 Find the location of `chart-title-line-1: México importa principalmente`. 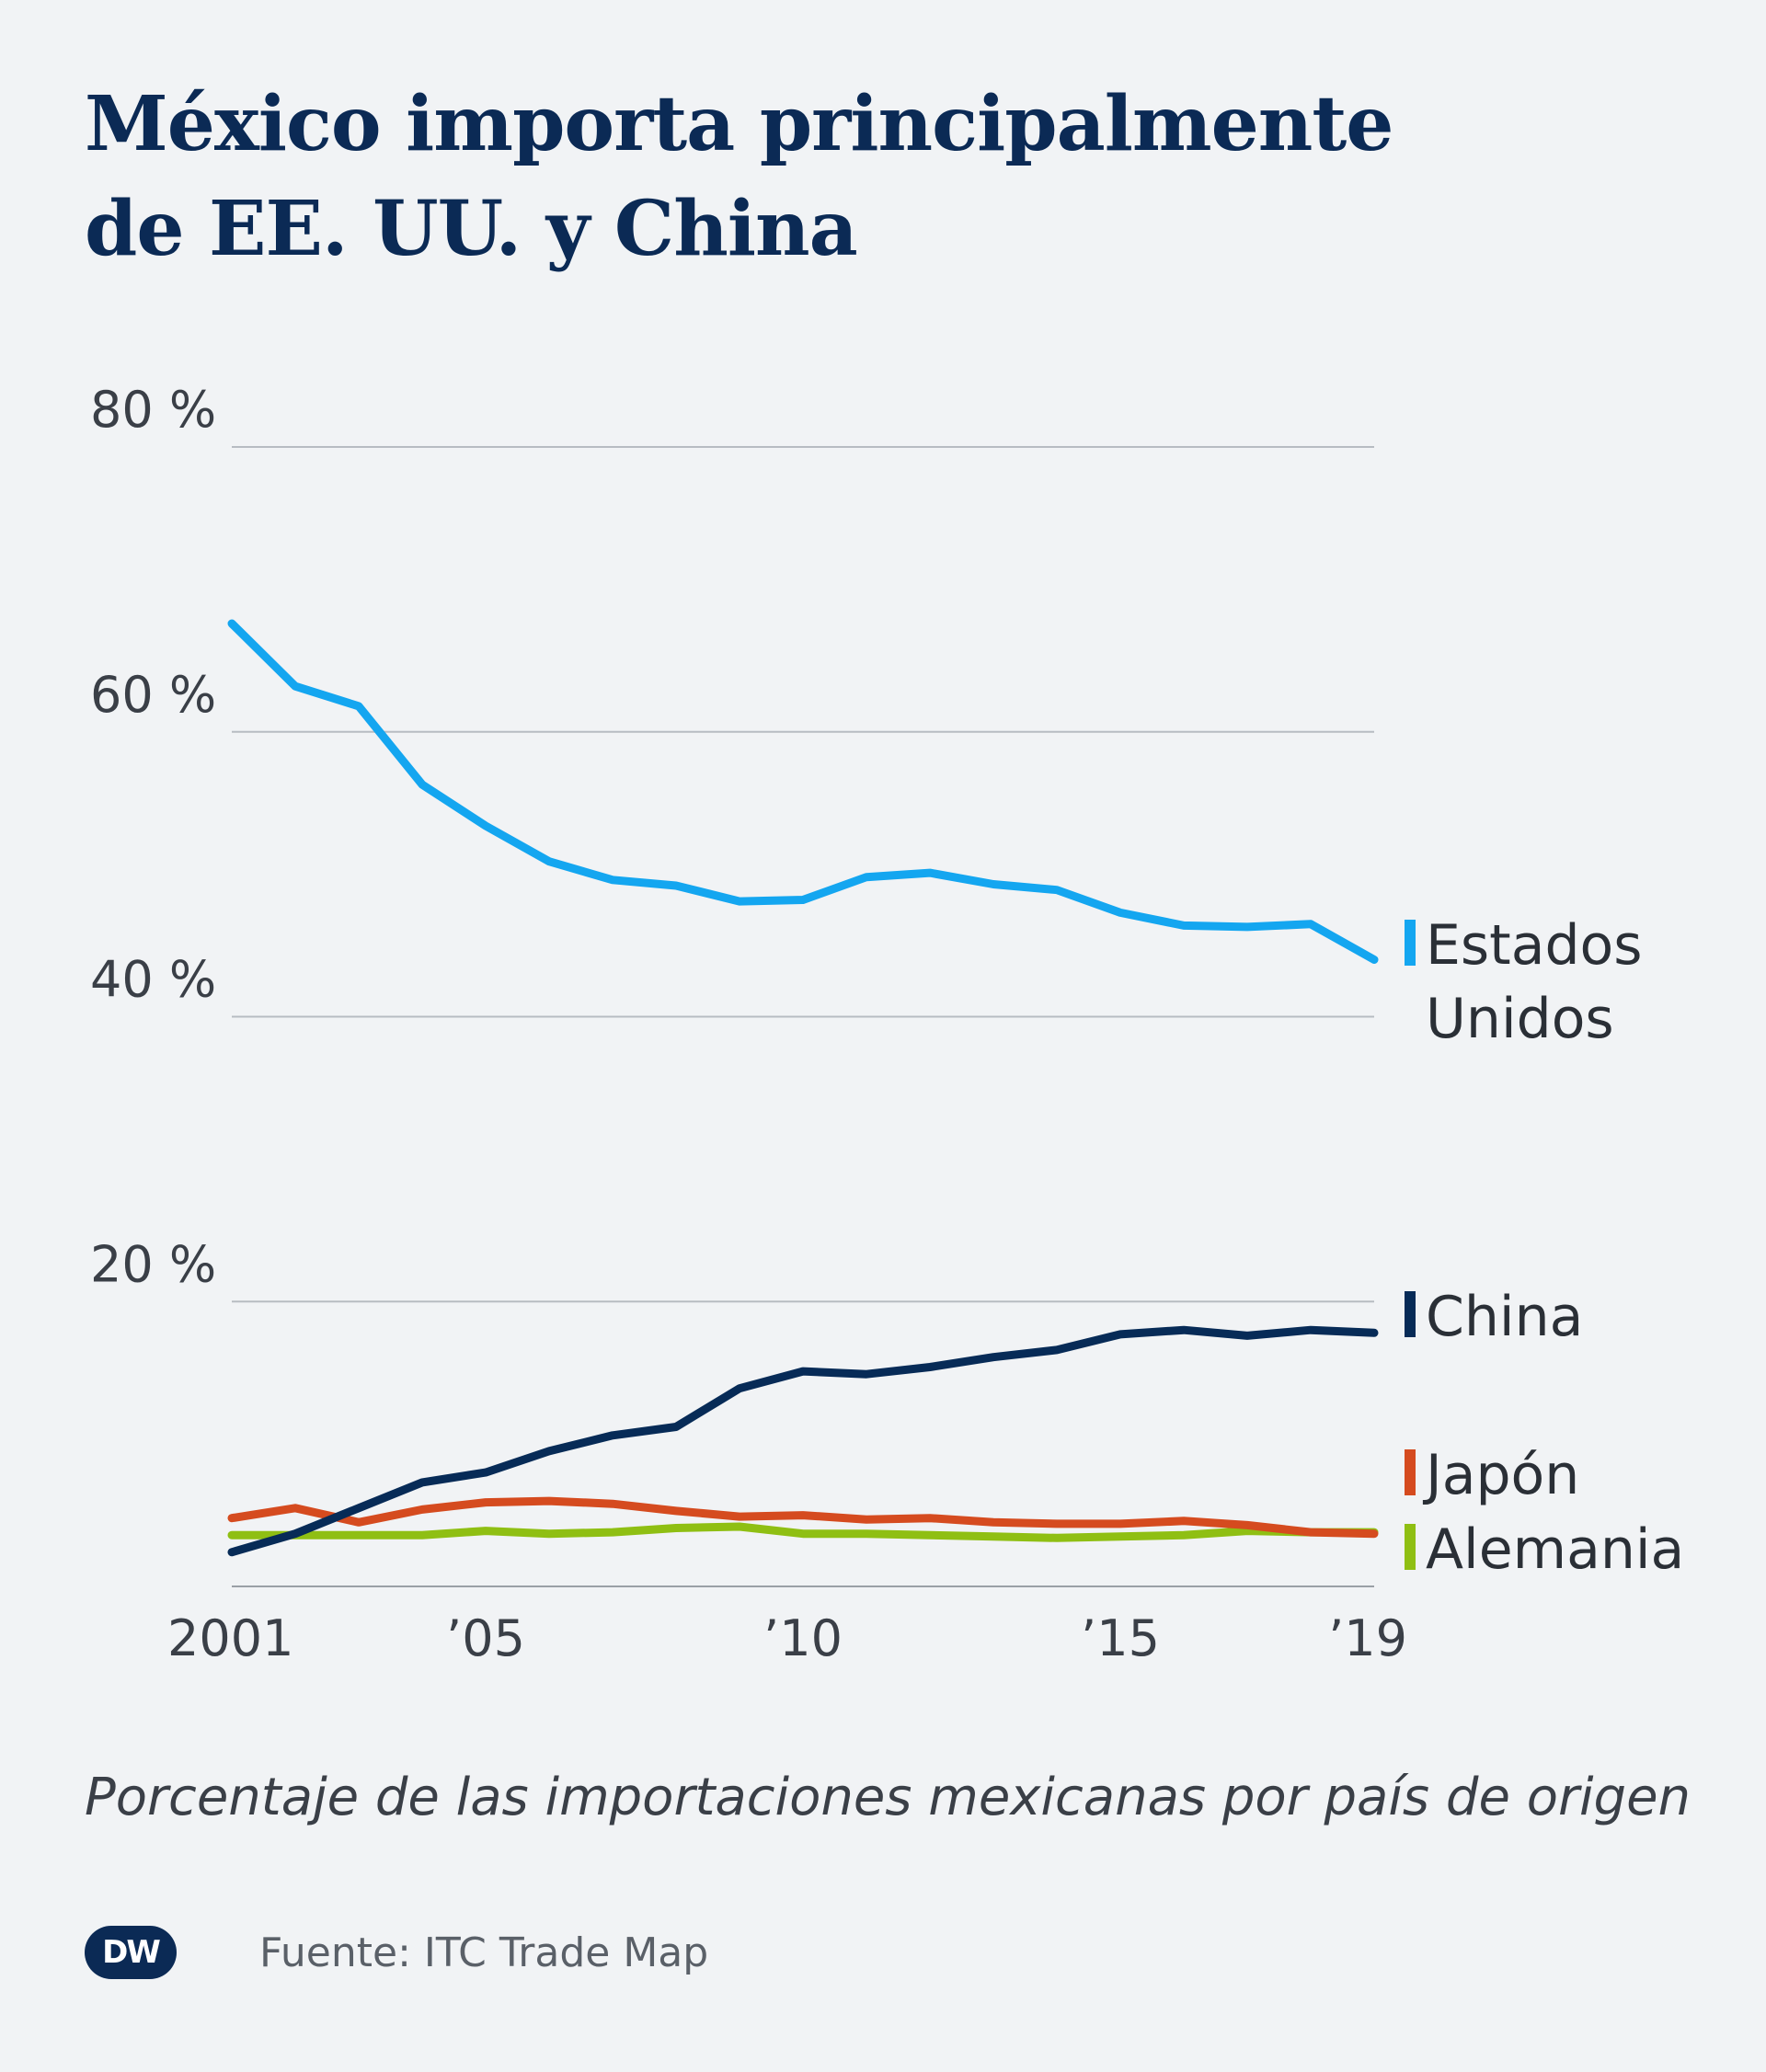

chart-title-line-1: México importa principalmente is located at coordinates (739, 124).